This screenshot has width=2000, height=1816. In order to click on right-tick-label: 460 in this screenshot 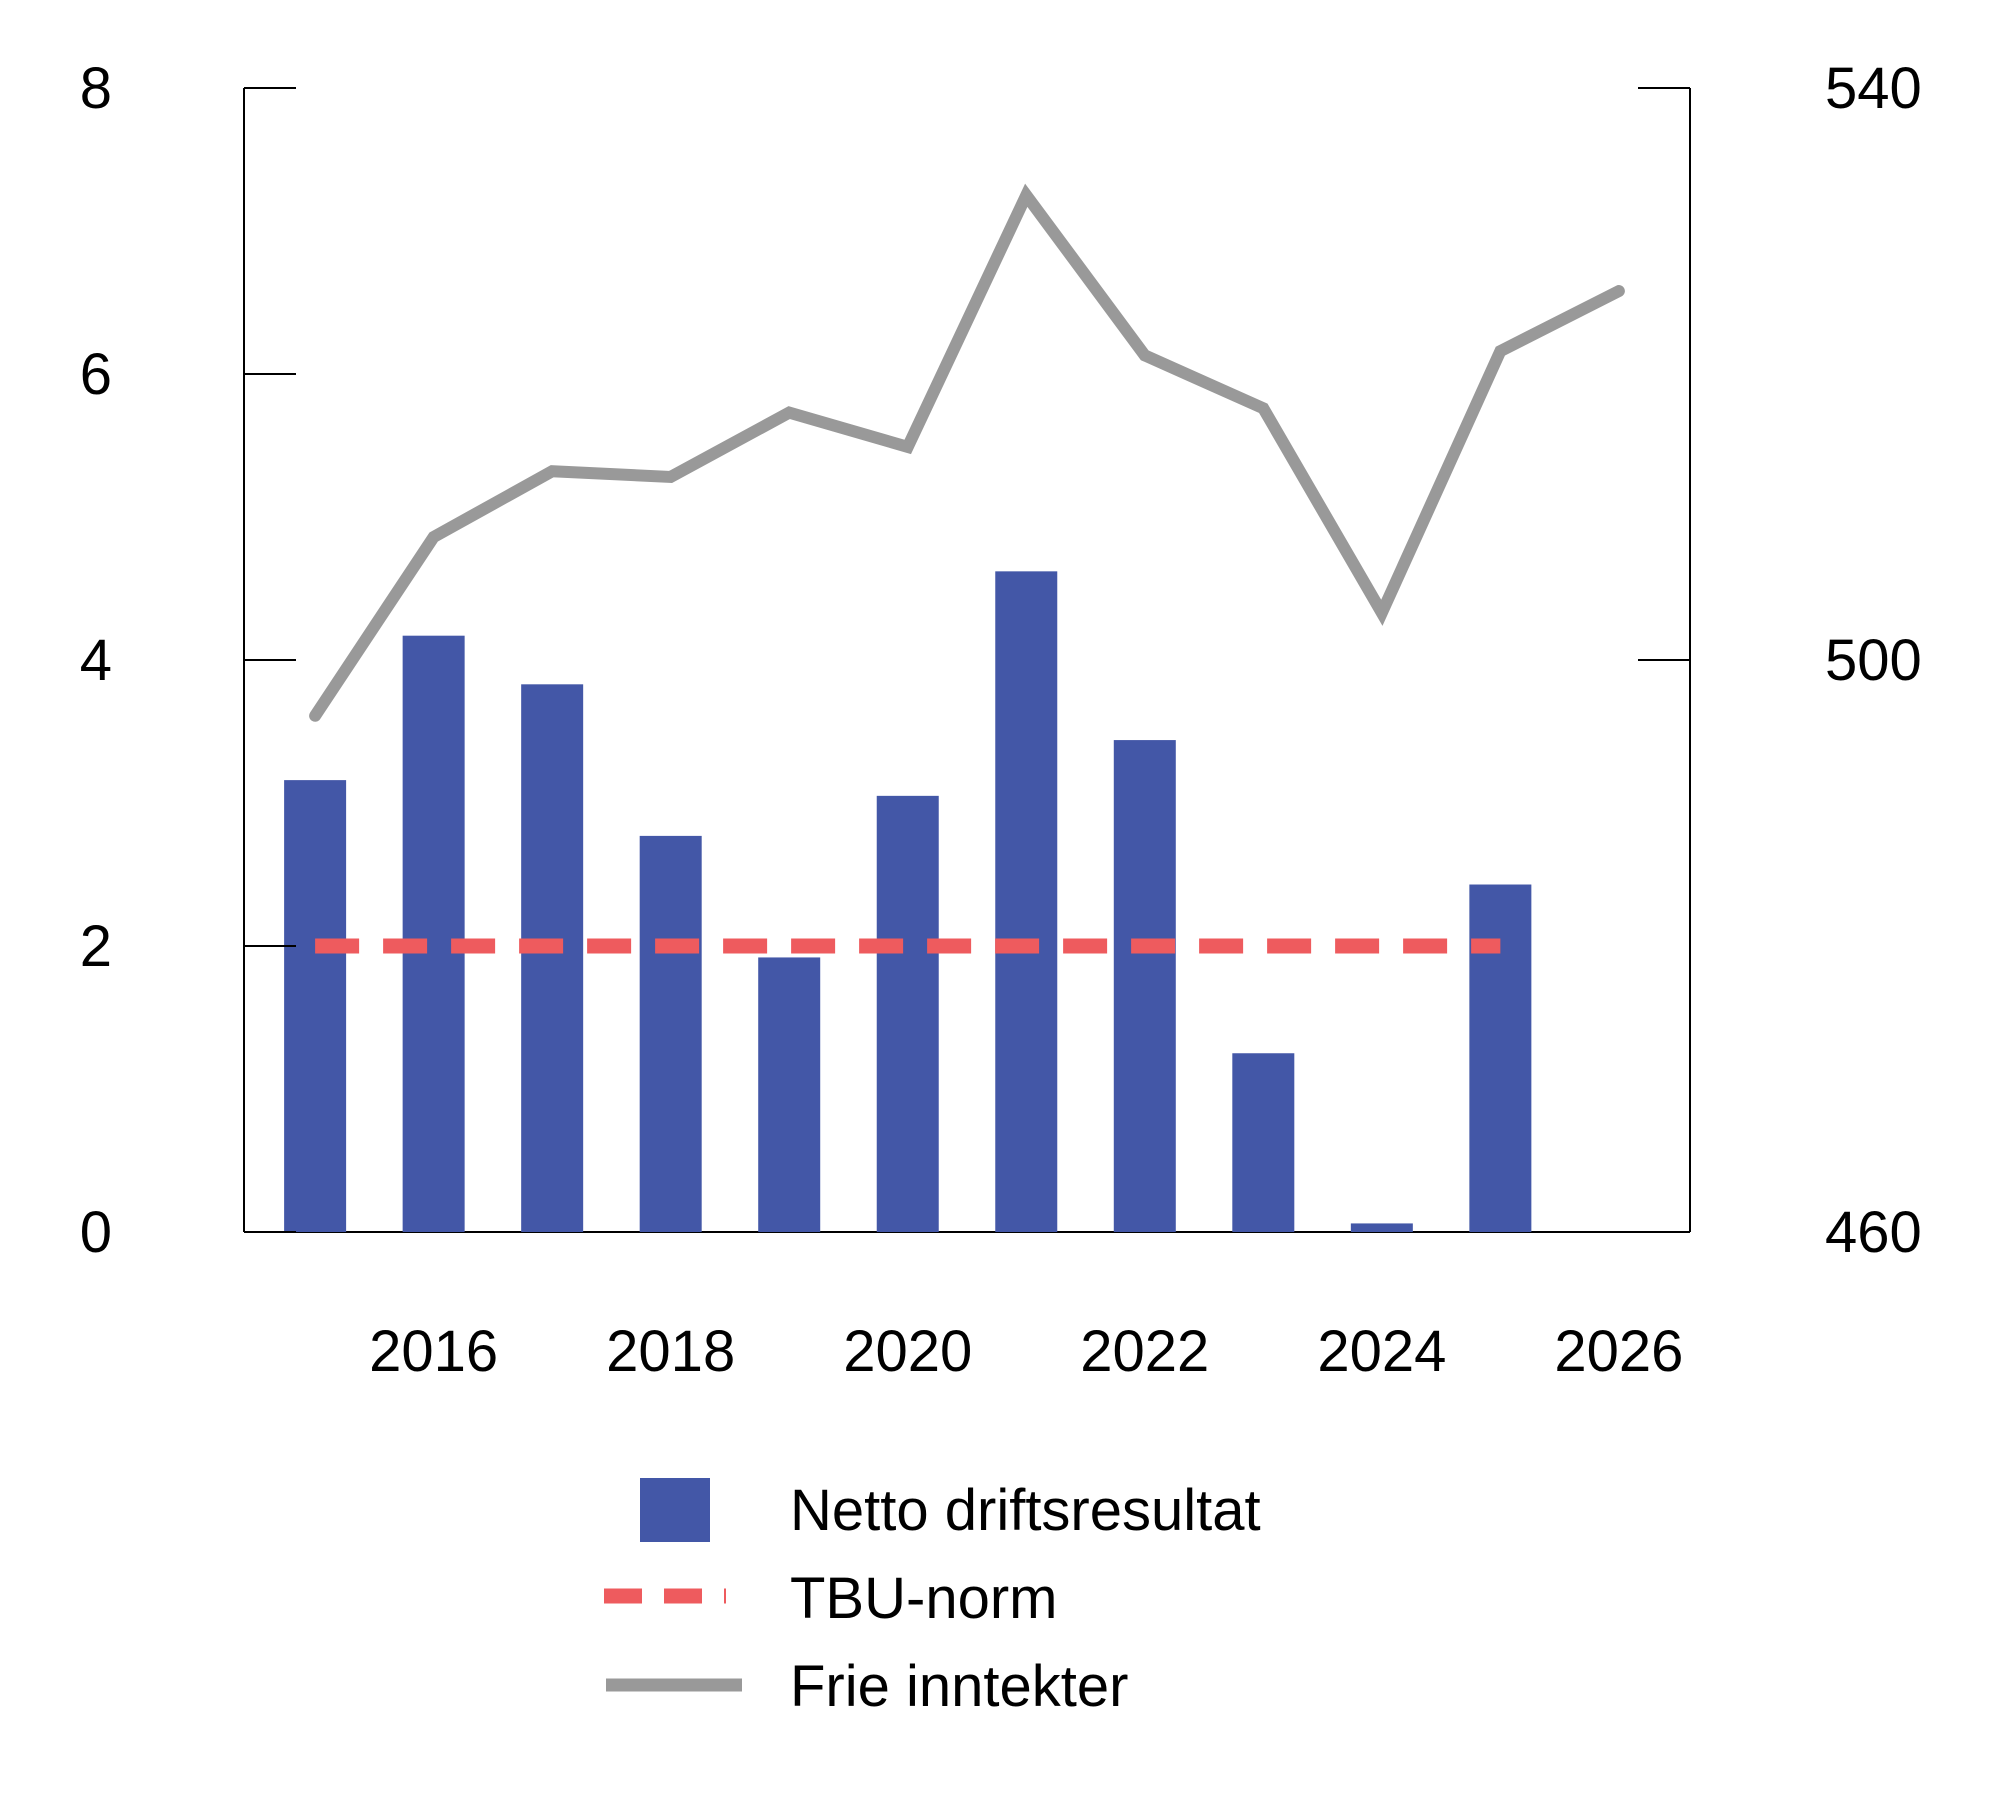, I will do `click(1873, 1232)`.